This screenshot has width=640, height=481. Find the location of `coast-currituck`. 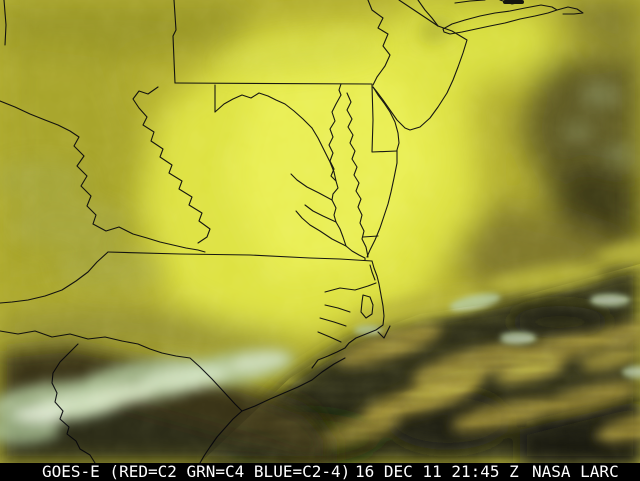

coast-currituck is located at coordinates (374, 272).